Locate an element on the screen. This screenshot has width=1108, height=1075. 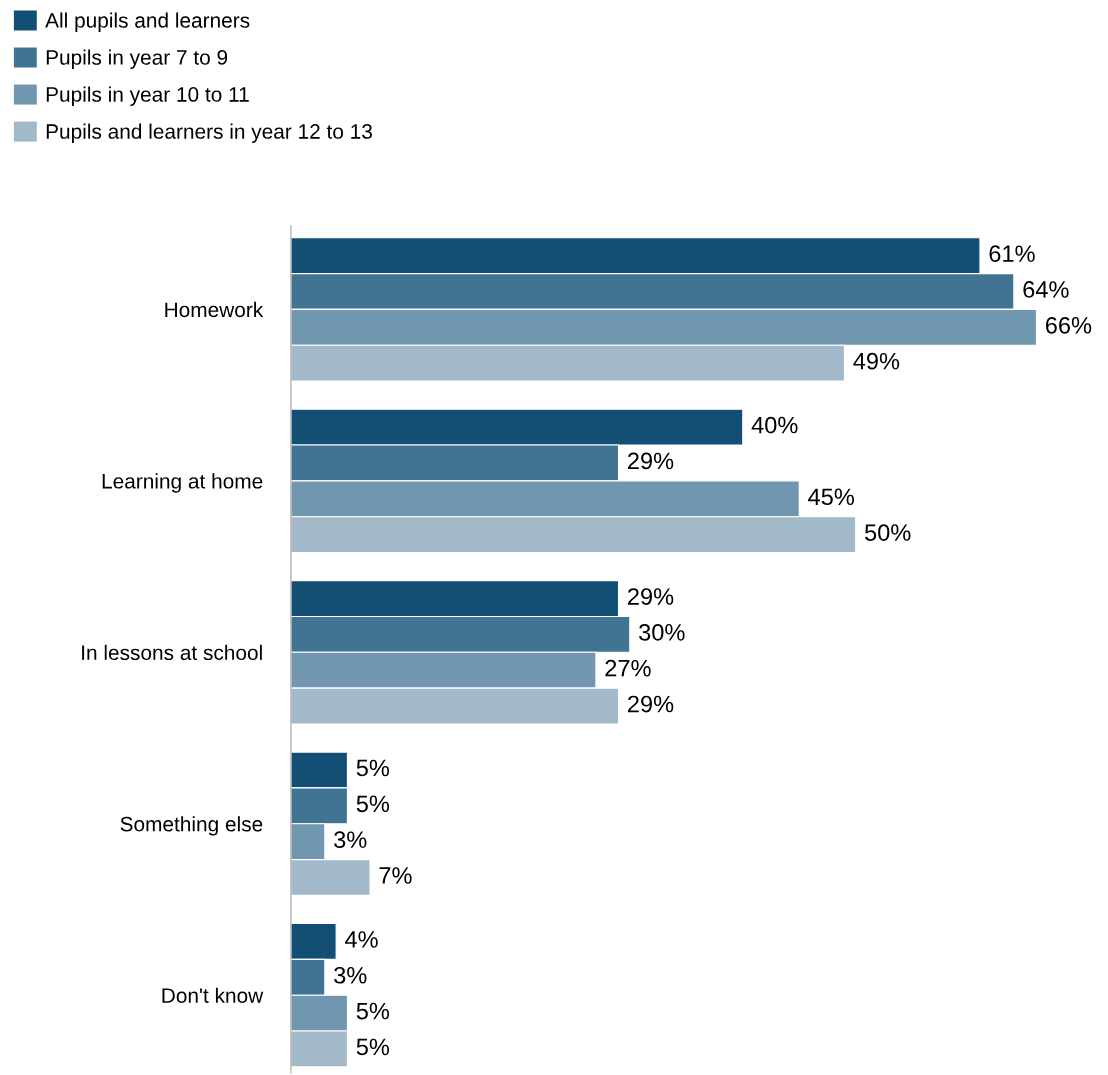
y-tick-label: Homework is located at coordinates (214, 309).